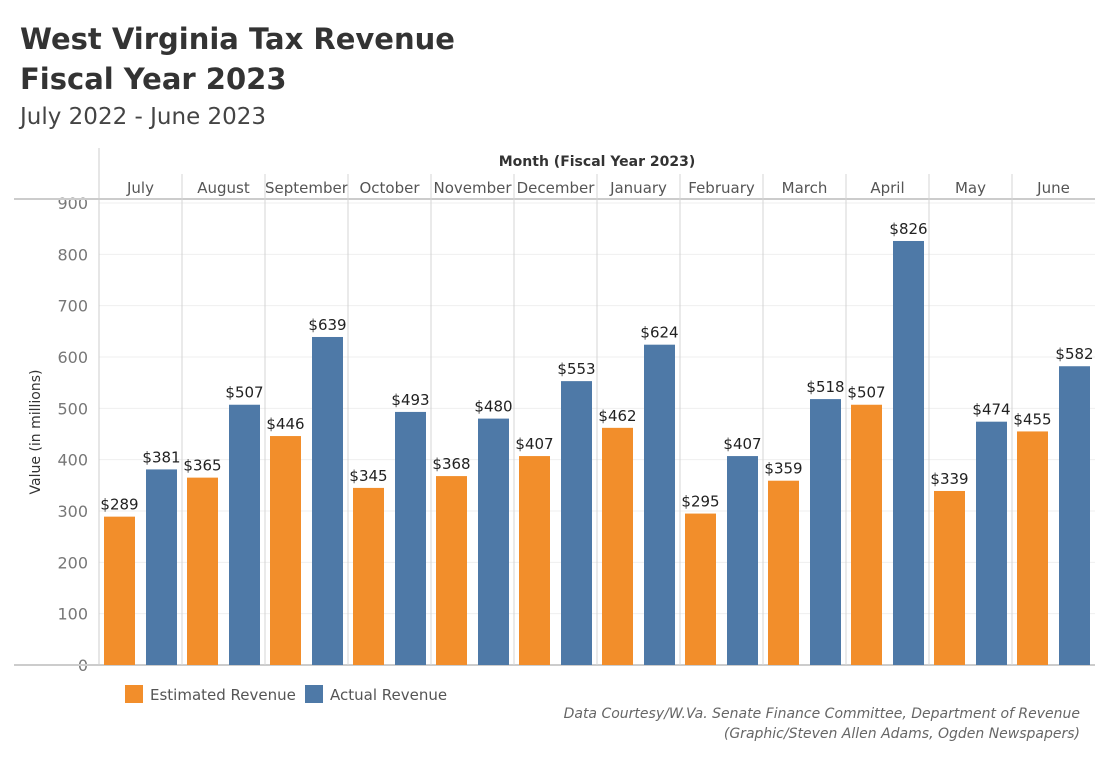 Image resolution: width=1100 pixels, height=767 pixels. Describe the element at coordinates (72, 357) in the screenshot. I see `y-tick-label: 600` at that location.